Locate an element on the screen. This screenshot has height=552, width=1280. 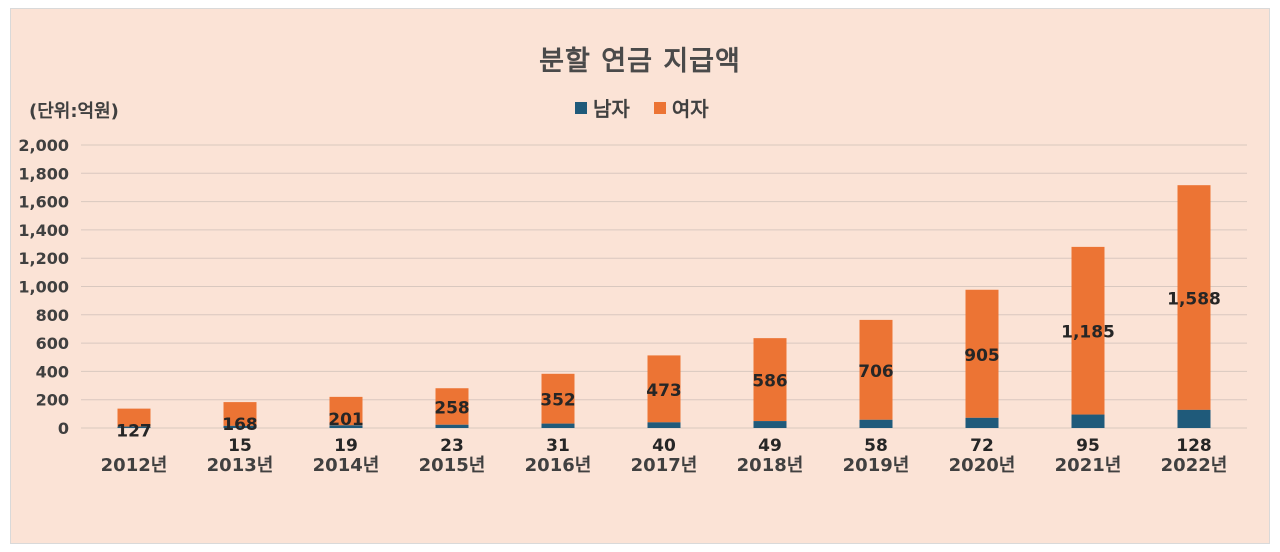
legend-swatch-male is located at coordinates (581, 107).